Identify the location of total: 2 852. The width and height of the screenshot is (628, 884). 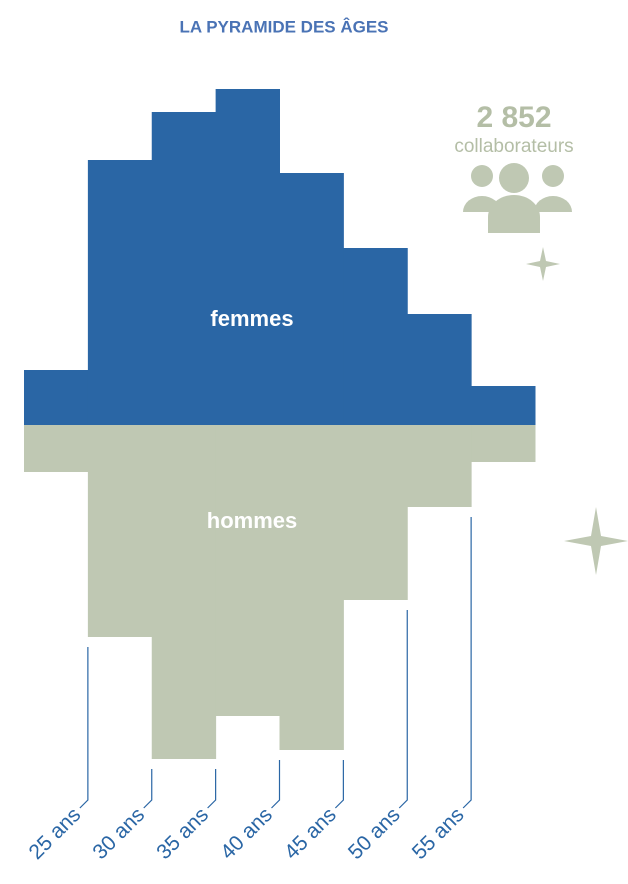
(513, 117).